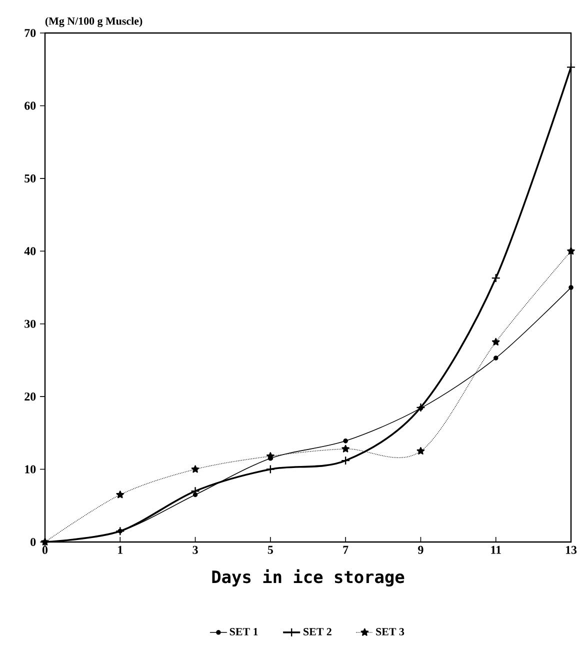  I want to click on x-tick-label: 0, so click(45, 550).